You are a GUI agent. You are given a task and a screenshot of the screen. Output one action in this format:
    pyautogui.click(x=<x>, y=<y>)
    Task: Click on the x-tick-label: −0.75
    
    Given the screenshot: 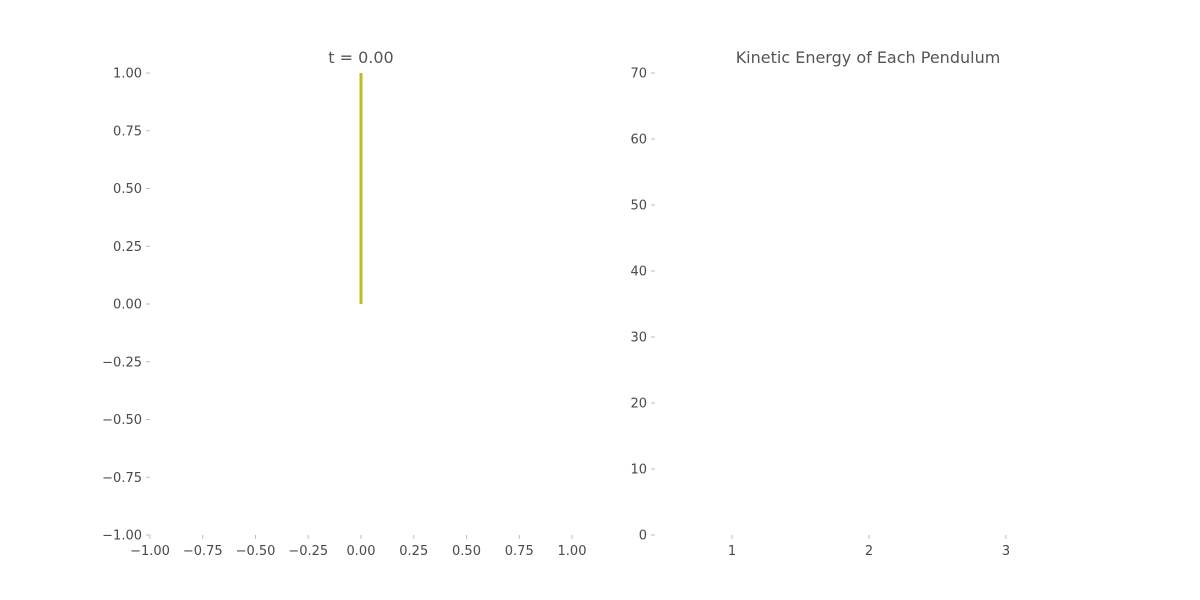 What is the action you would take?
    pyautogui.click(x=203, y=551)
    